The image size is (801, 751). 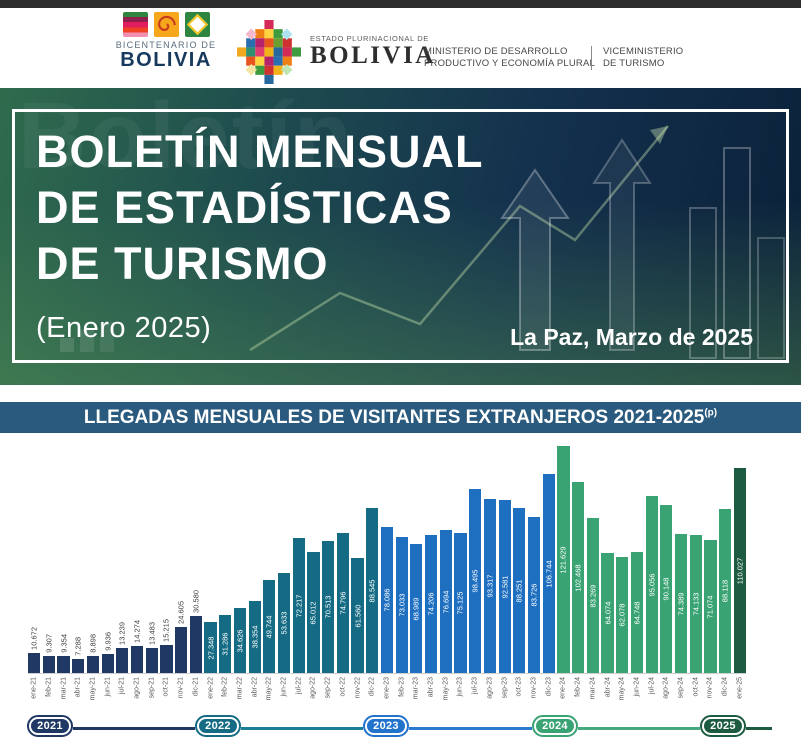 I want to click on bar-value-label: 76.694, so click(x=446, y=601).